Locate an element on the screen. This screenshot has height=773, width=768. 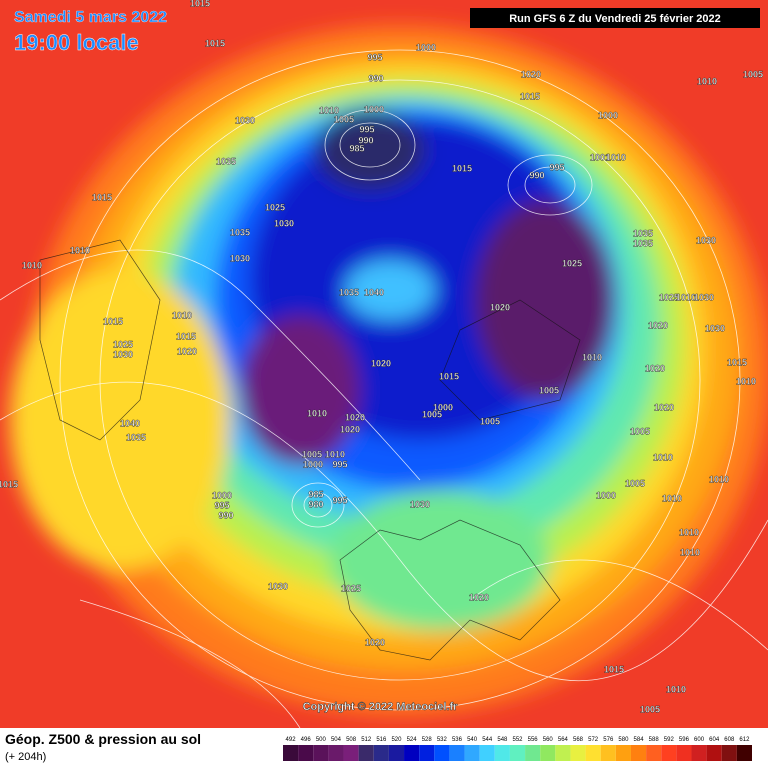
scale-label: 540 is located at coordinates (472, 740).